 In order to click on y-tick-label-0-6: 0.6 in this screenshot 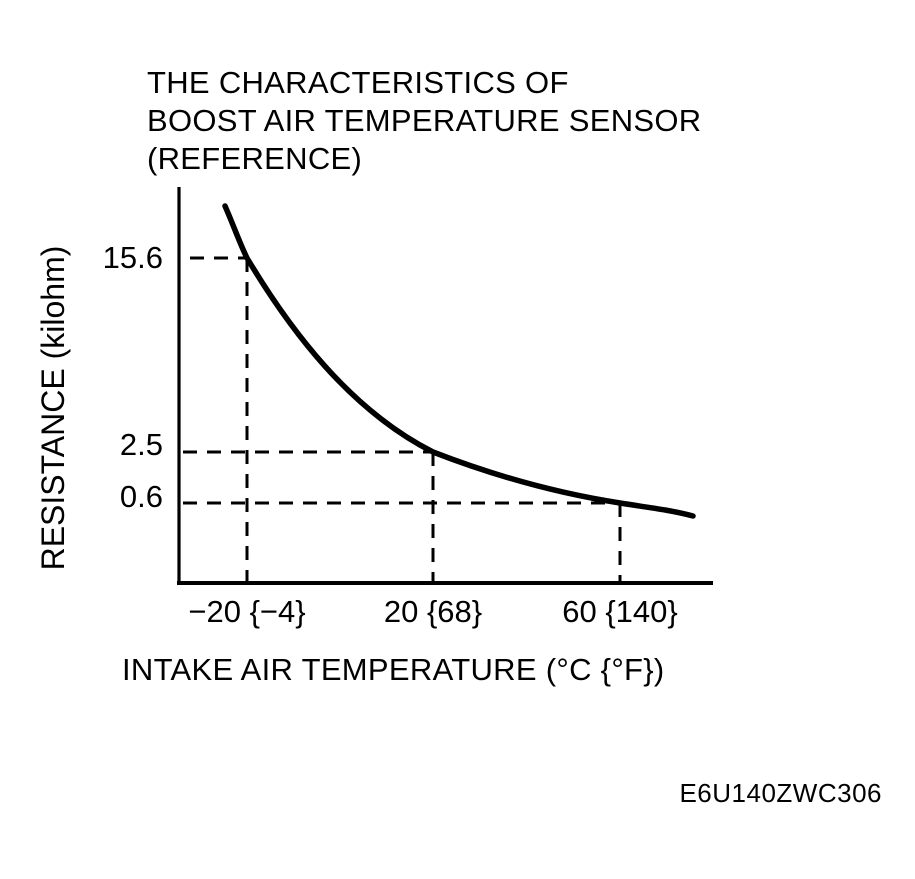, I will do `click(141, 496)`.